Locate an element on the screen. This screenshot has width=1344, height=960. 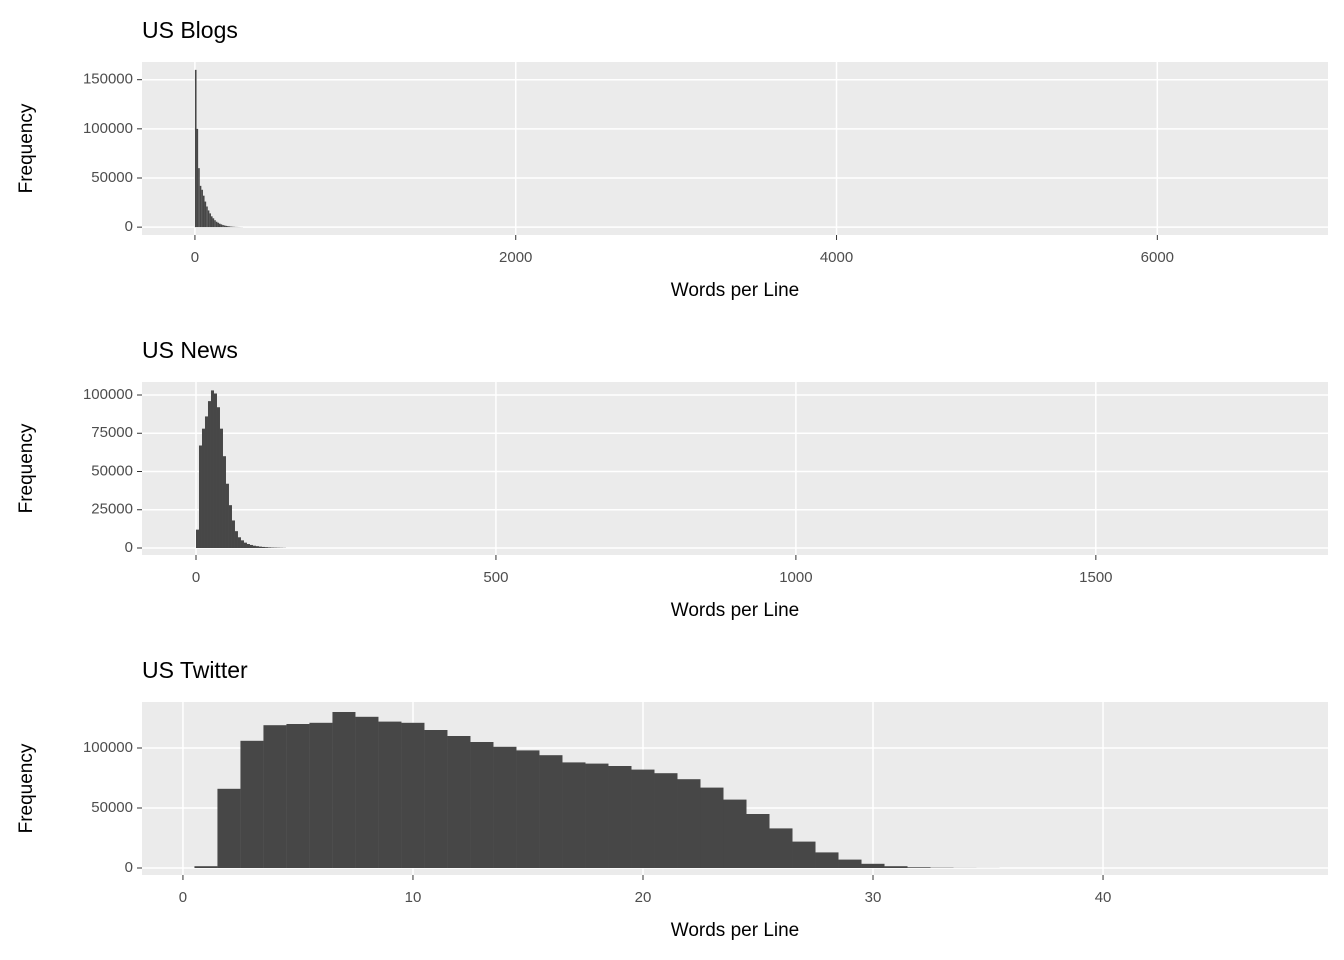
y-tick-label: 25000 is located at coordinates (112, 509).